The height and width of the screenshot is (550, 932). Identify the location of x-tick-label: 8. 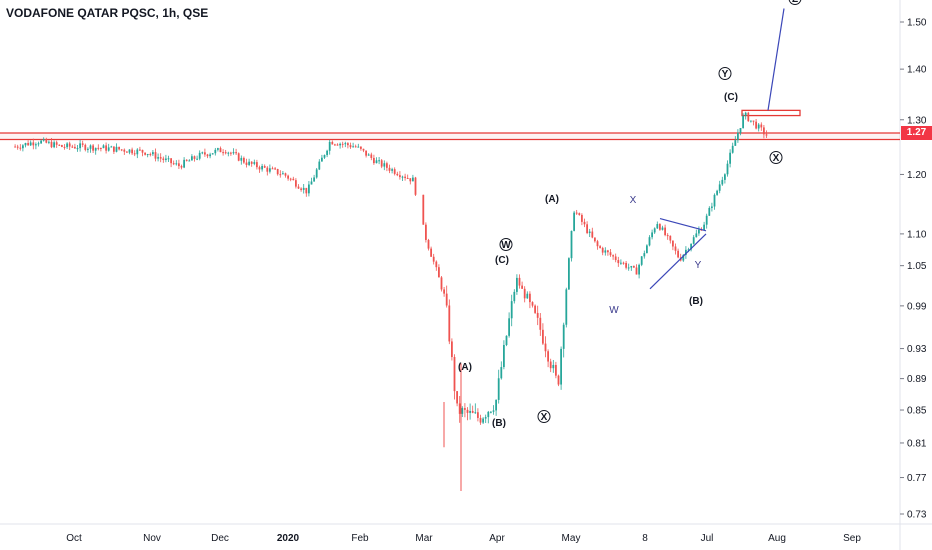
(645, 538).